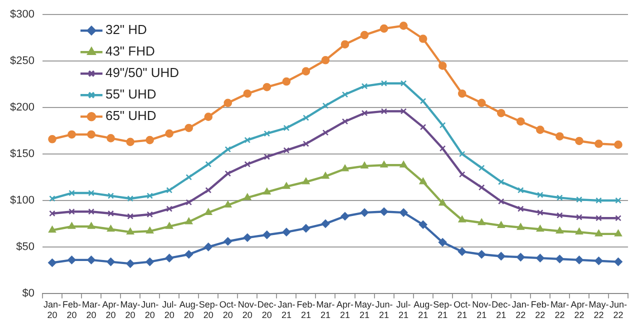 Image resolution: width=640 pixels, height=324 pixels. Describe the element at coordinates (579, 309) in the screenshot. I see `x-tick-label: Apr-22` at that location.